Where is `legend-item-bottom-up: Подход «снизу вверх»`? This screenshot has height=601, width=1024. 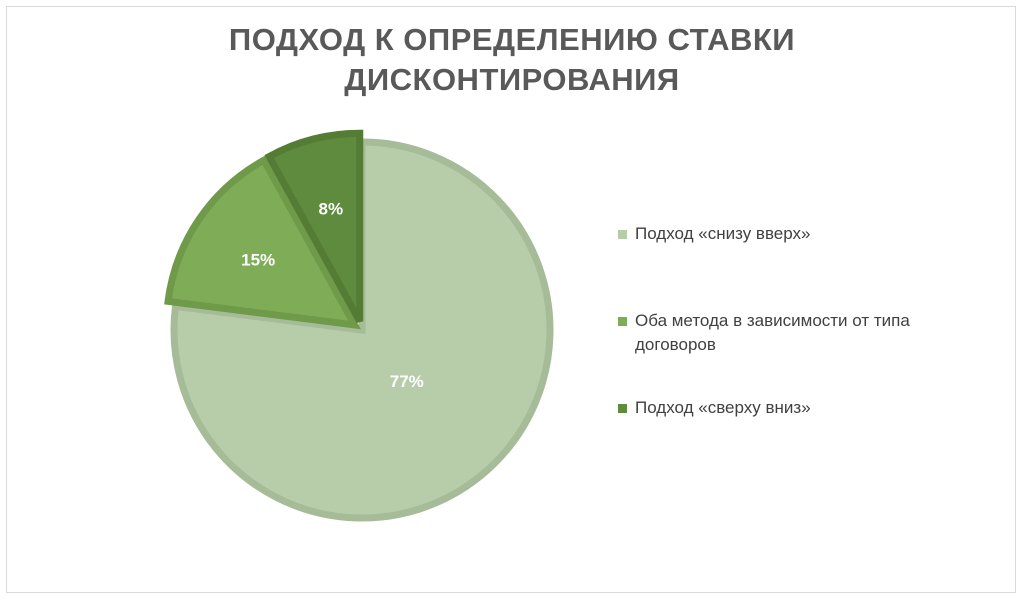 legend-item-bottom-up: Подход «снизу вверх» is located at coordinates (791, 234).